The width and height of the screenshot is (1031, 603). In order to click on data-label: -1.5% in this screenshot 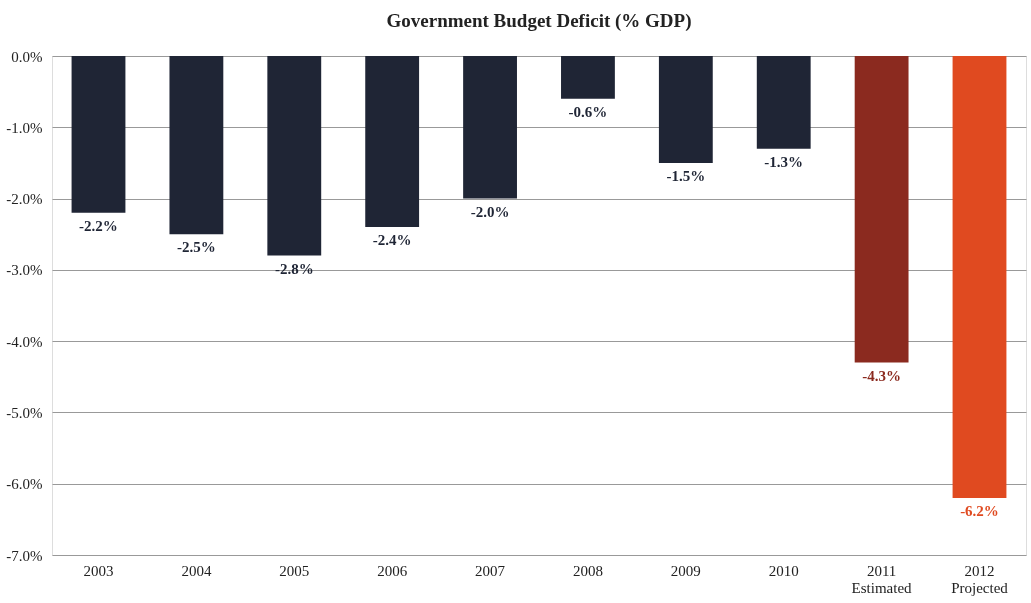, I will do `click(686, 175)`.